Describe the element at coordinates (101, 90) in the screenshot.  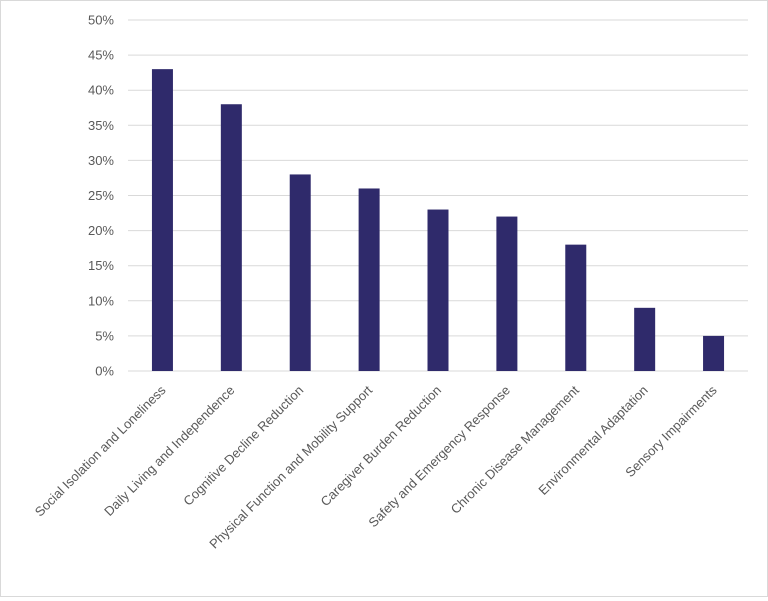
I see `y-tick-label: 40%` at that location.